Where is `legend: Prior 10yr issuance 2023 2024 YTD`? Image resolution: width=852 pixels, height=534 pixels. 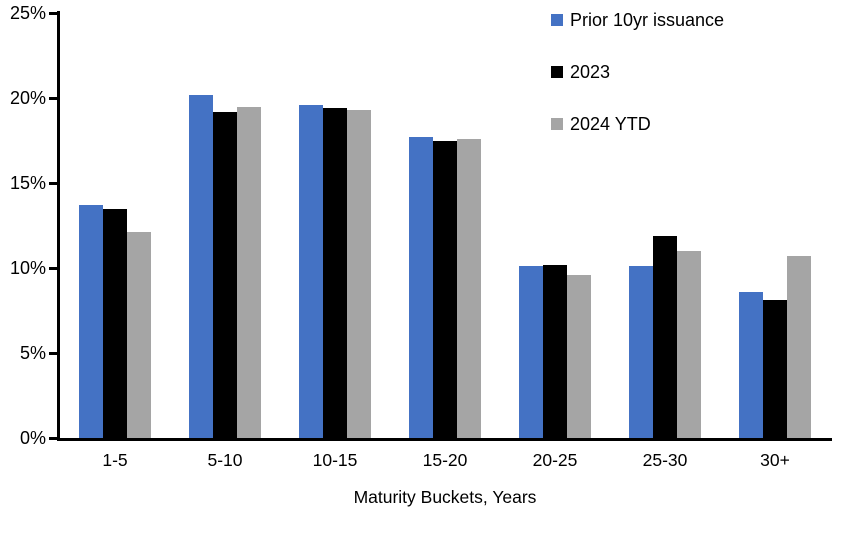
legend: Prior 10yr issuance 2023 2024 YTD is located at coordinates (637, 72).